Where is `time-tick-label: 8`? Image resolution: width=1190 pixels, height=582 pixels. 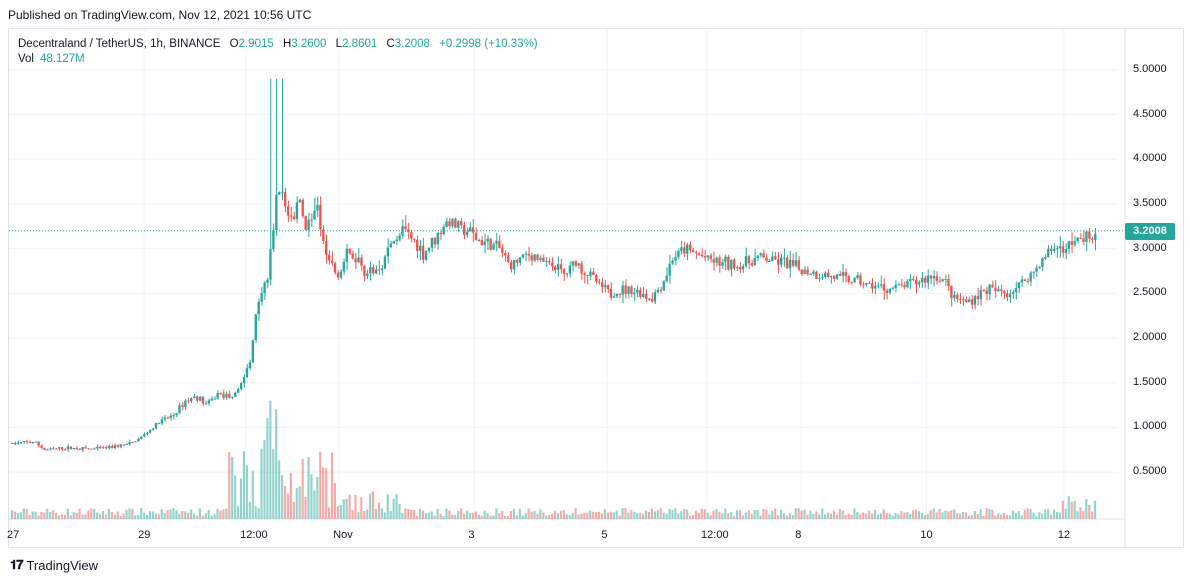
time-tick-label: 8 is located at coordinates (798, 535).